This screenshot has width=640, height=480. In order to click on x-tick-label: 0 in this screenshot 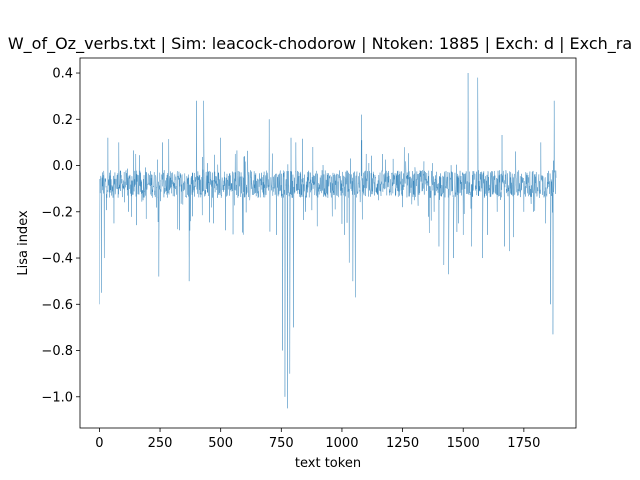, I will do `click(99, 443)`.